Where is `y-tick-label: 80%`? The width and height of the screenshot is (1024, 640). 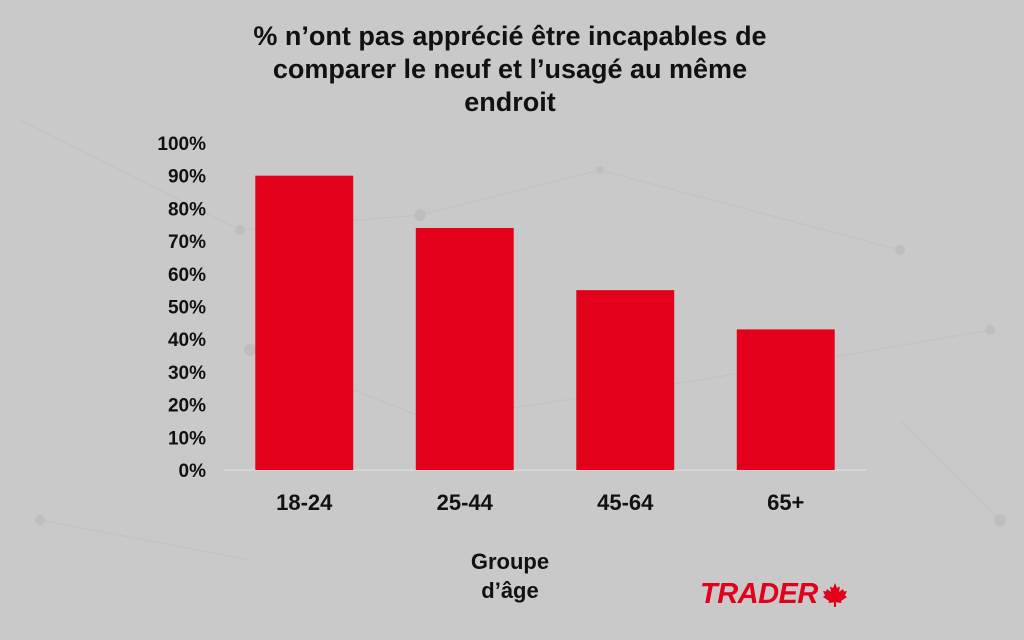
y-tick-label: 80% is located at coordinates (187, 209).